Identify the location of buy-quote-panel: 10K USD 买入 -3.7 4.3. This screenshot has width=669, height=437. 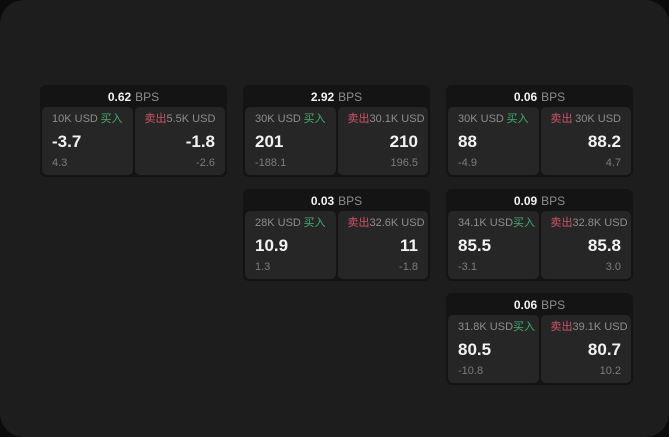
(87, 141).